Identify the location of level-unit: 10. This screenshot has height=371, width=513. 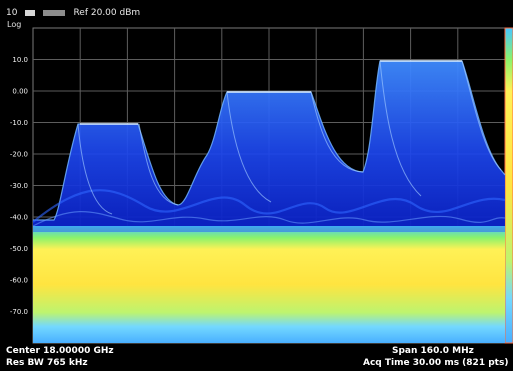
(12, 13).